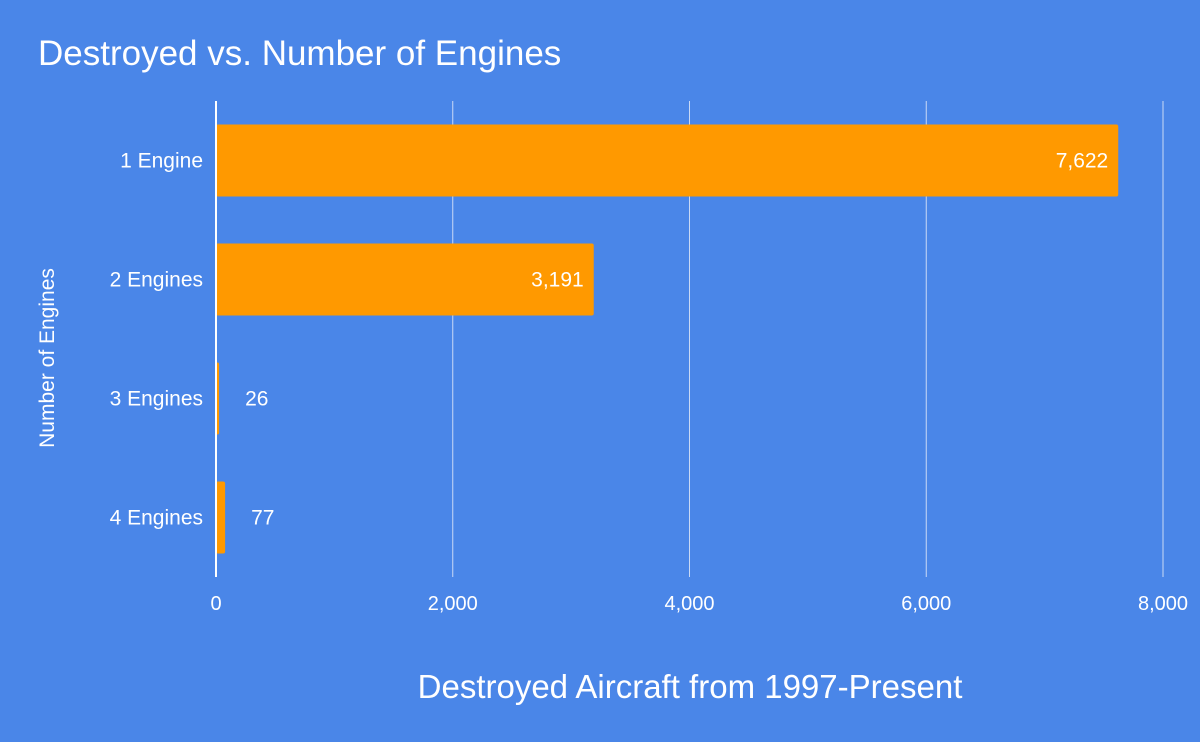 Image resolution: width=1200 pixels, height=742 pixels. What do you see at coordinates (256, 399) in the screenshot?
I see `data-label: 26` at bounding box center [256, 399].